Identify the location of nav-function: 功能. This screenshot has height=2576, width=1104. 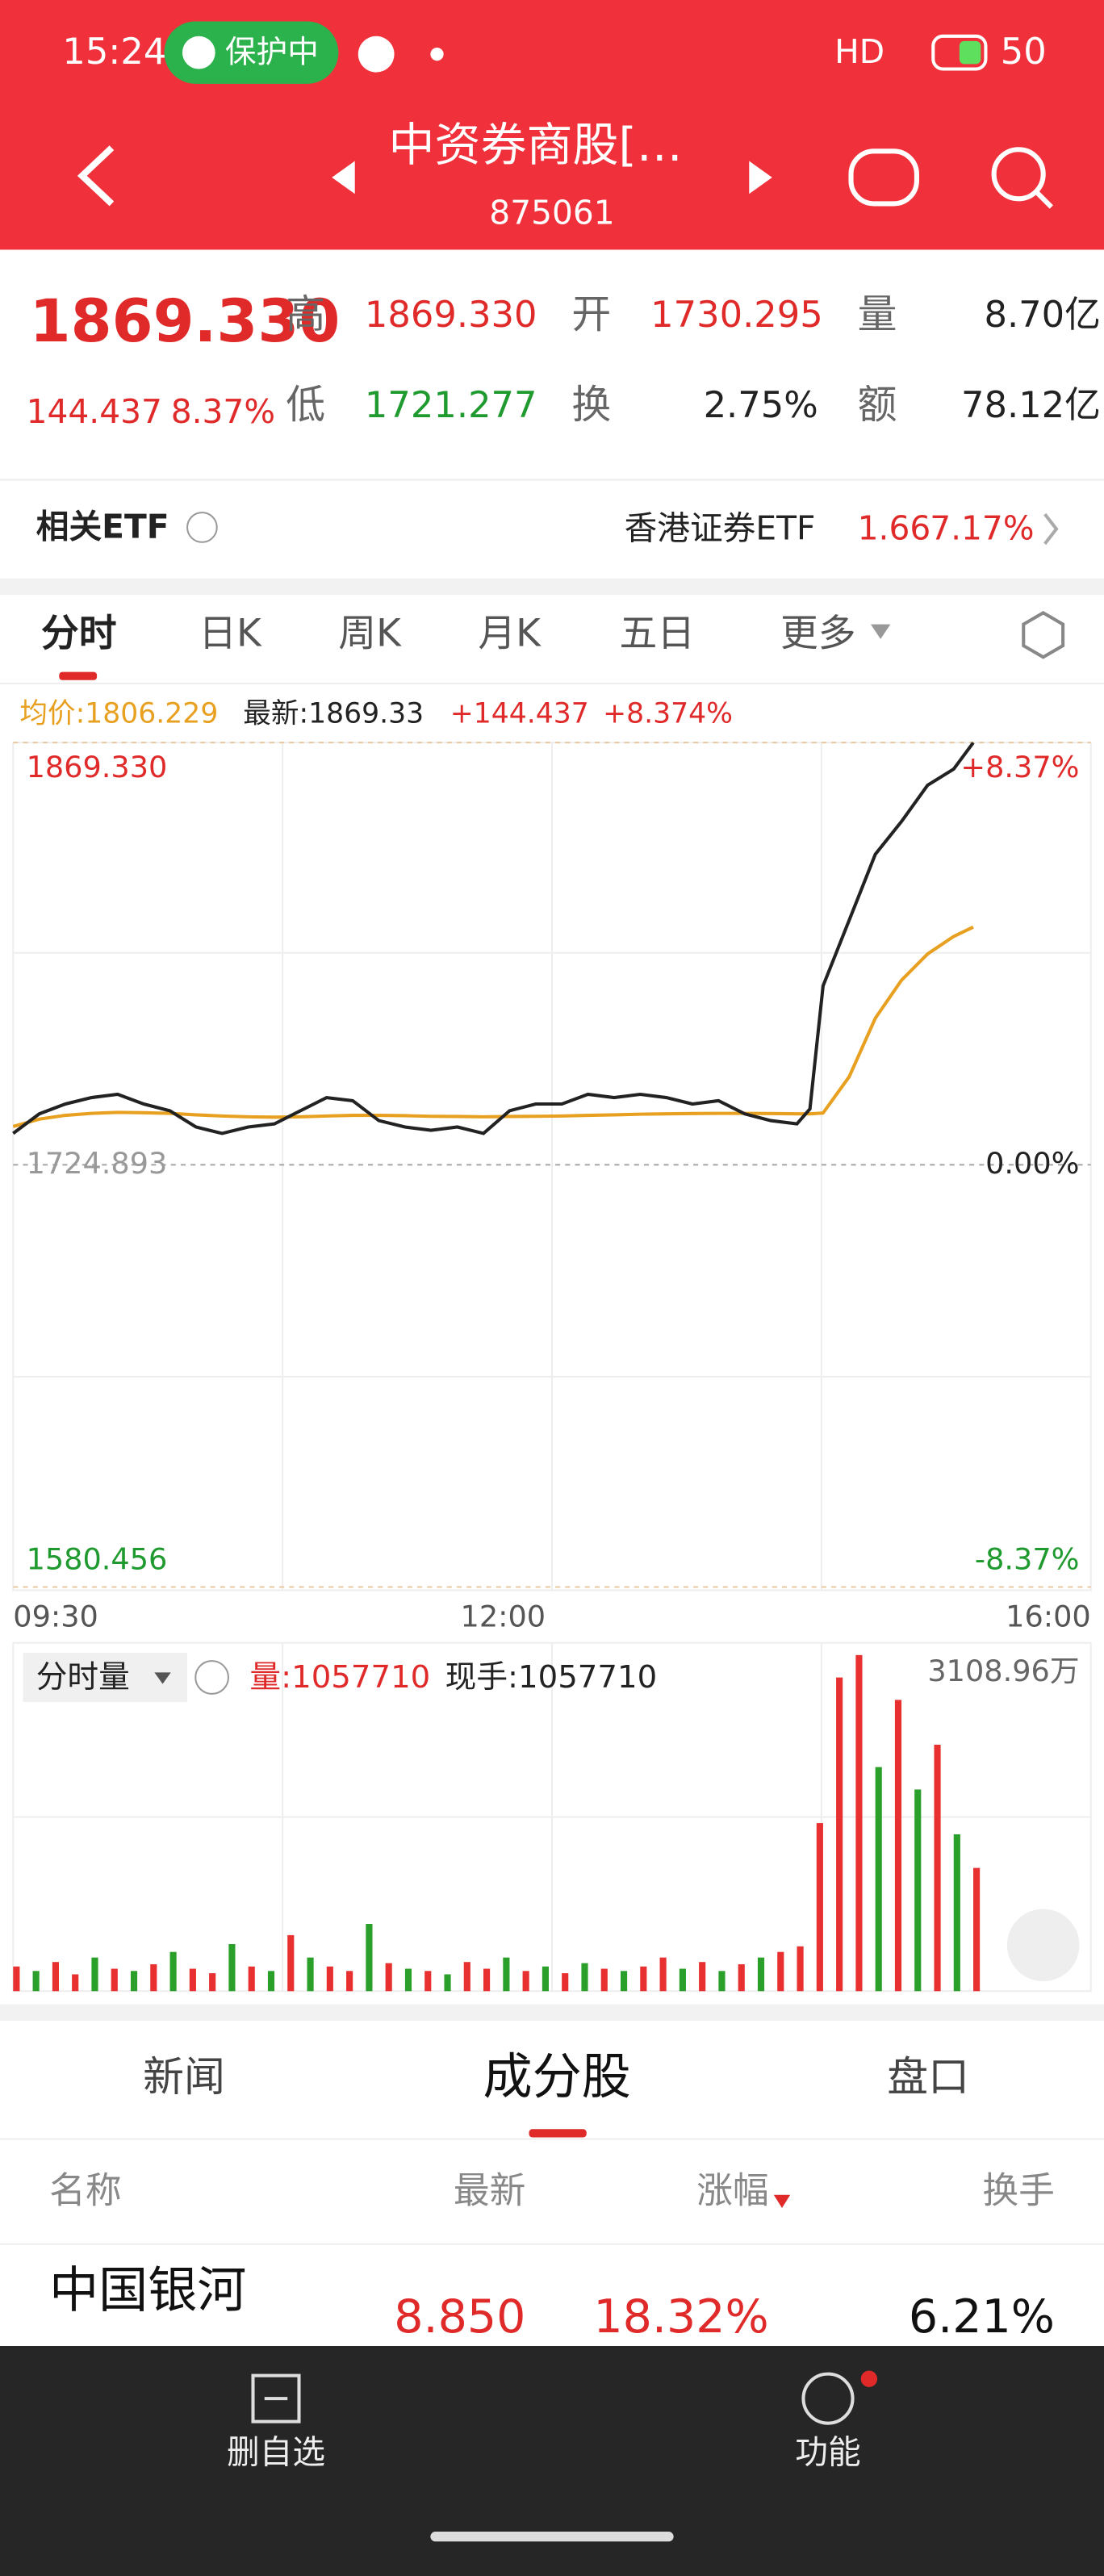
(827, 2451).